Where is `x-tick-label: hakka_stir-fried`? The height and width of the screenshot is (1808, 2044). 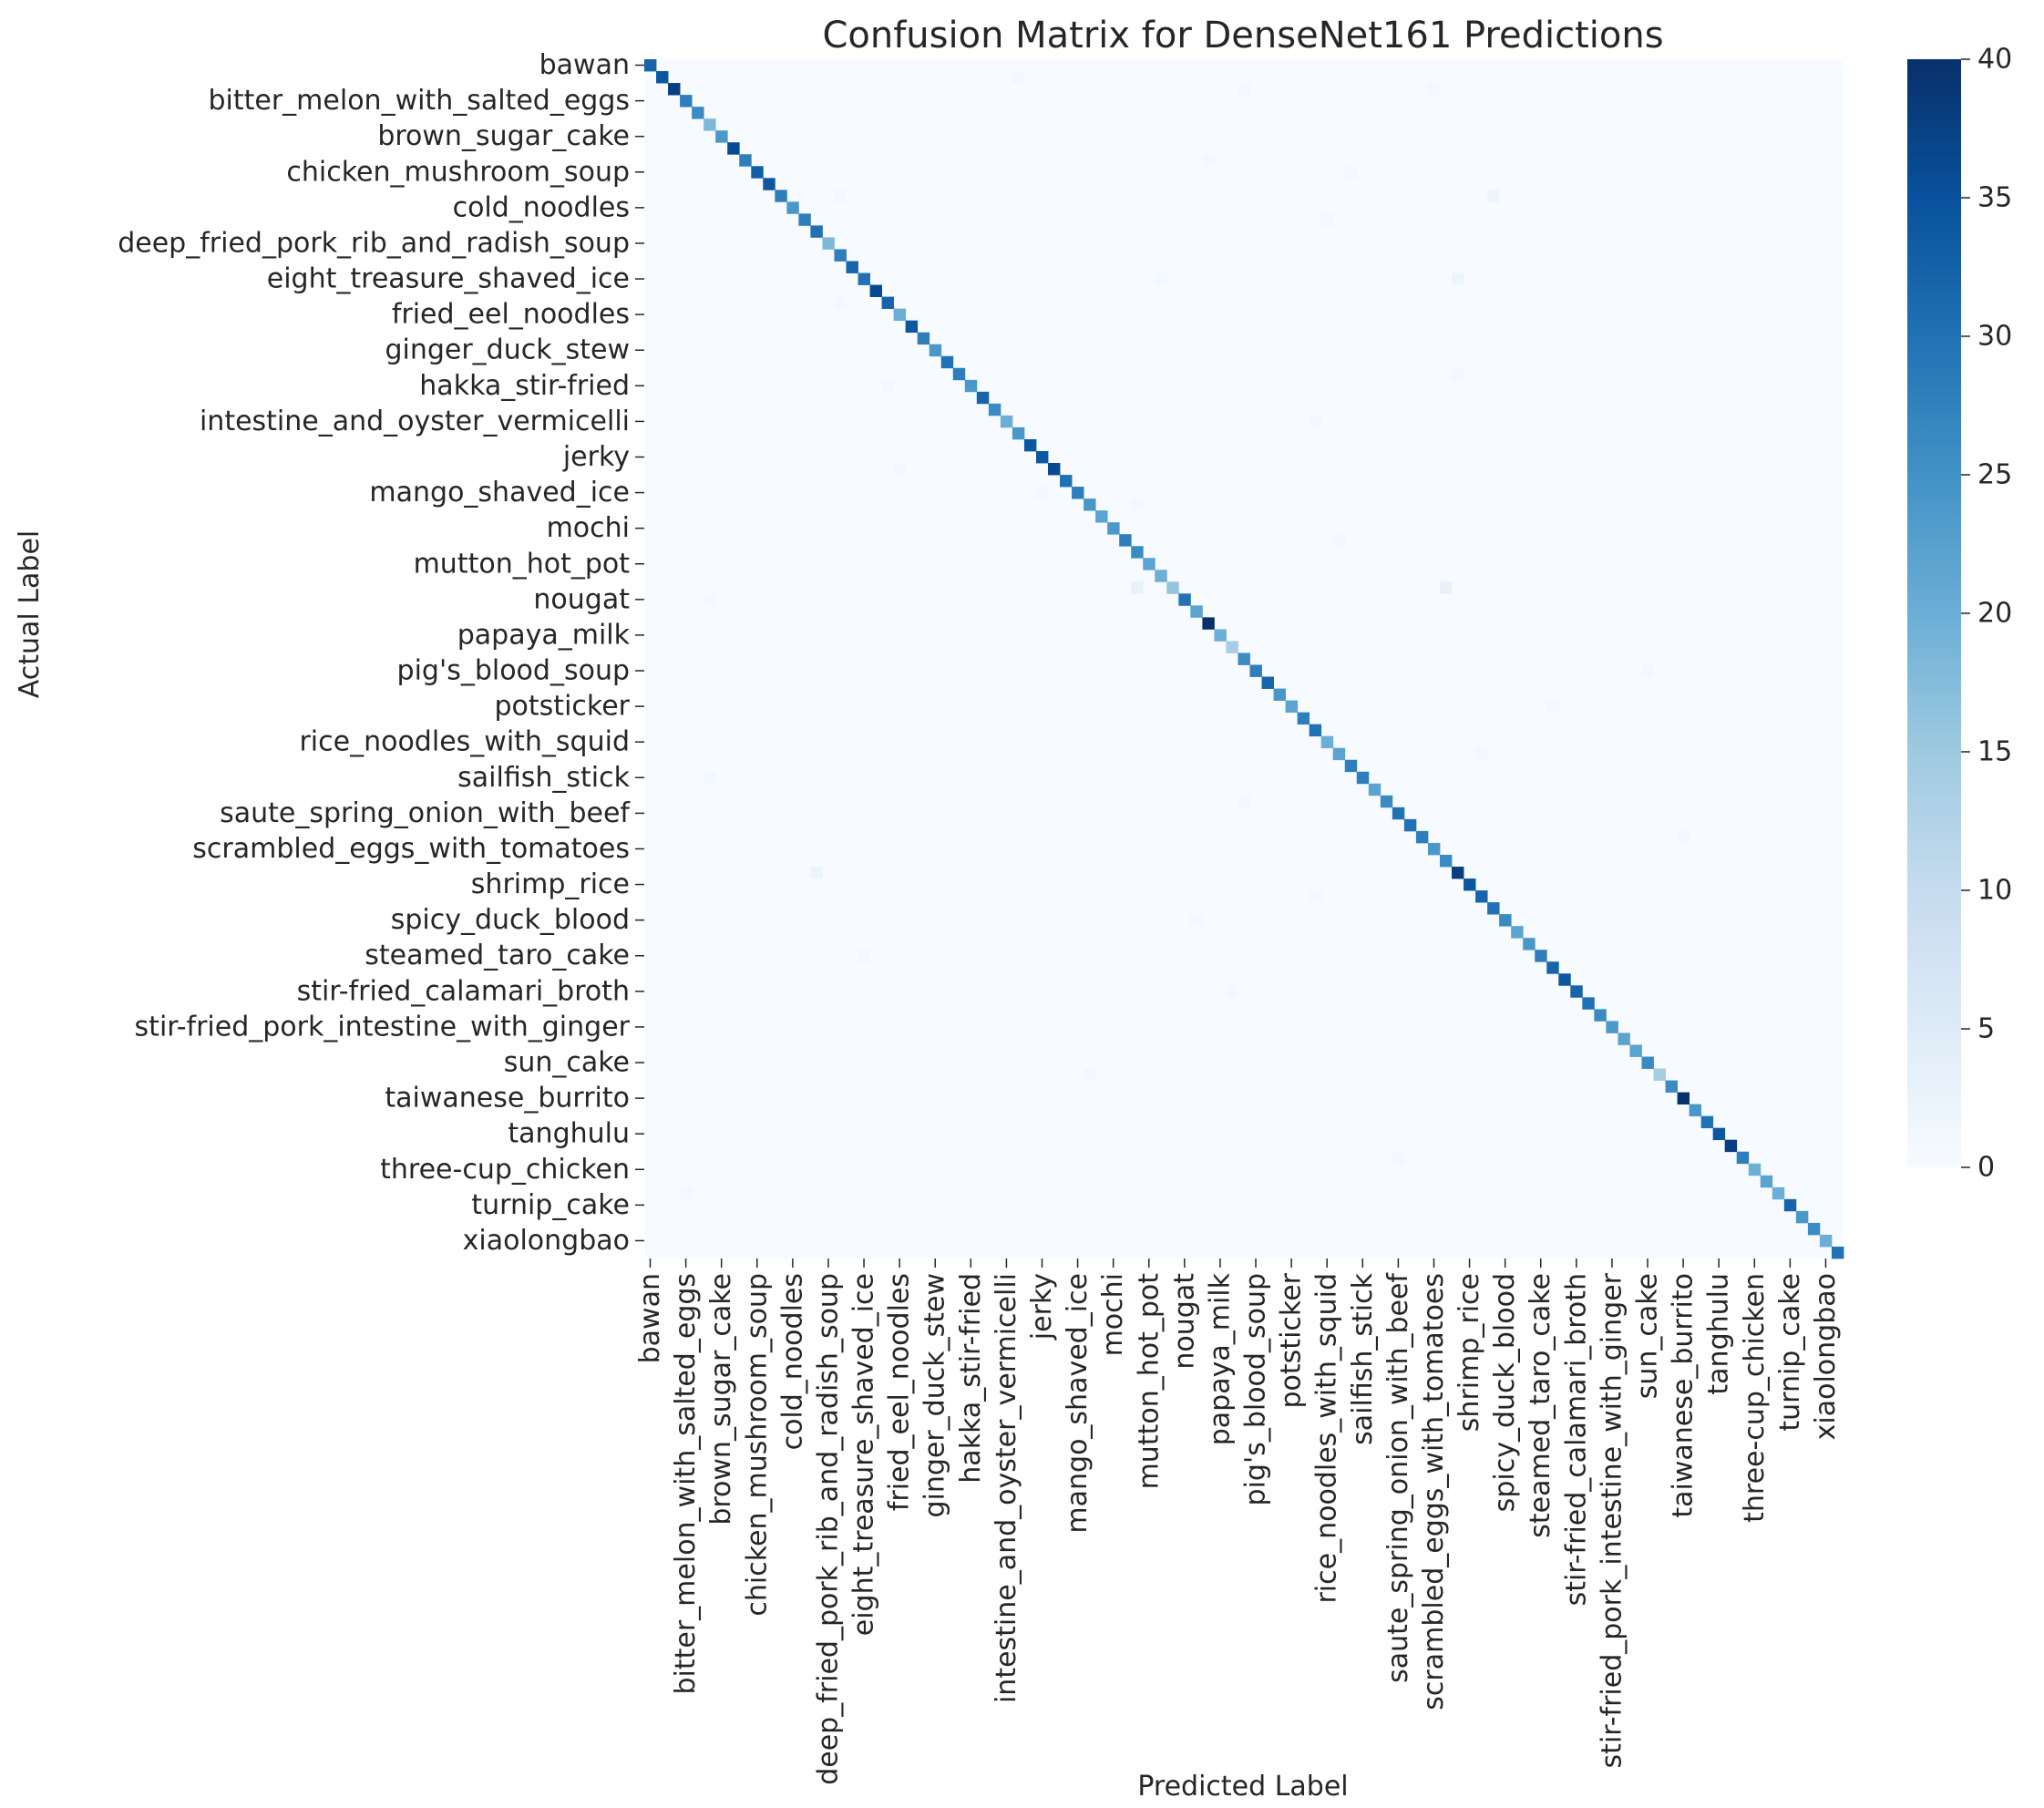 x-tick-label: hakka_stir-fried is located at coordinates (971, 1378).